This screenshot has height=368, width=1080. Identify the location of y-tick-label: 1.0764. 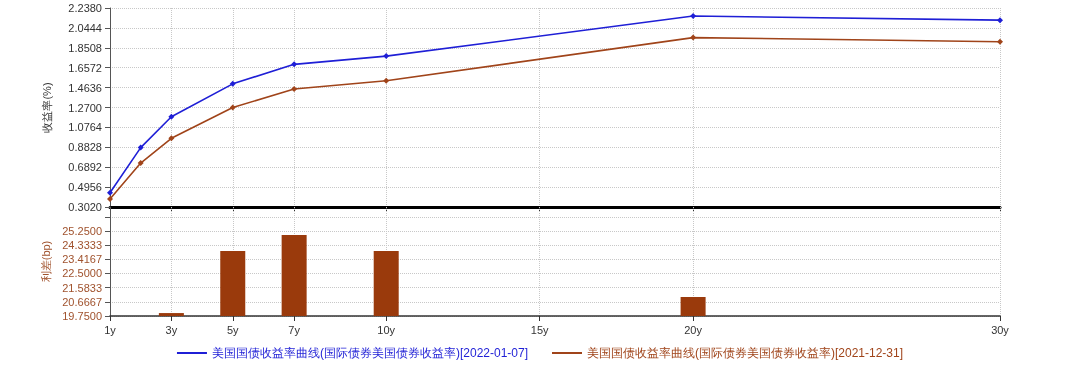
(85, 127).